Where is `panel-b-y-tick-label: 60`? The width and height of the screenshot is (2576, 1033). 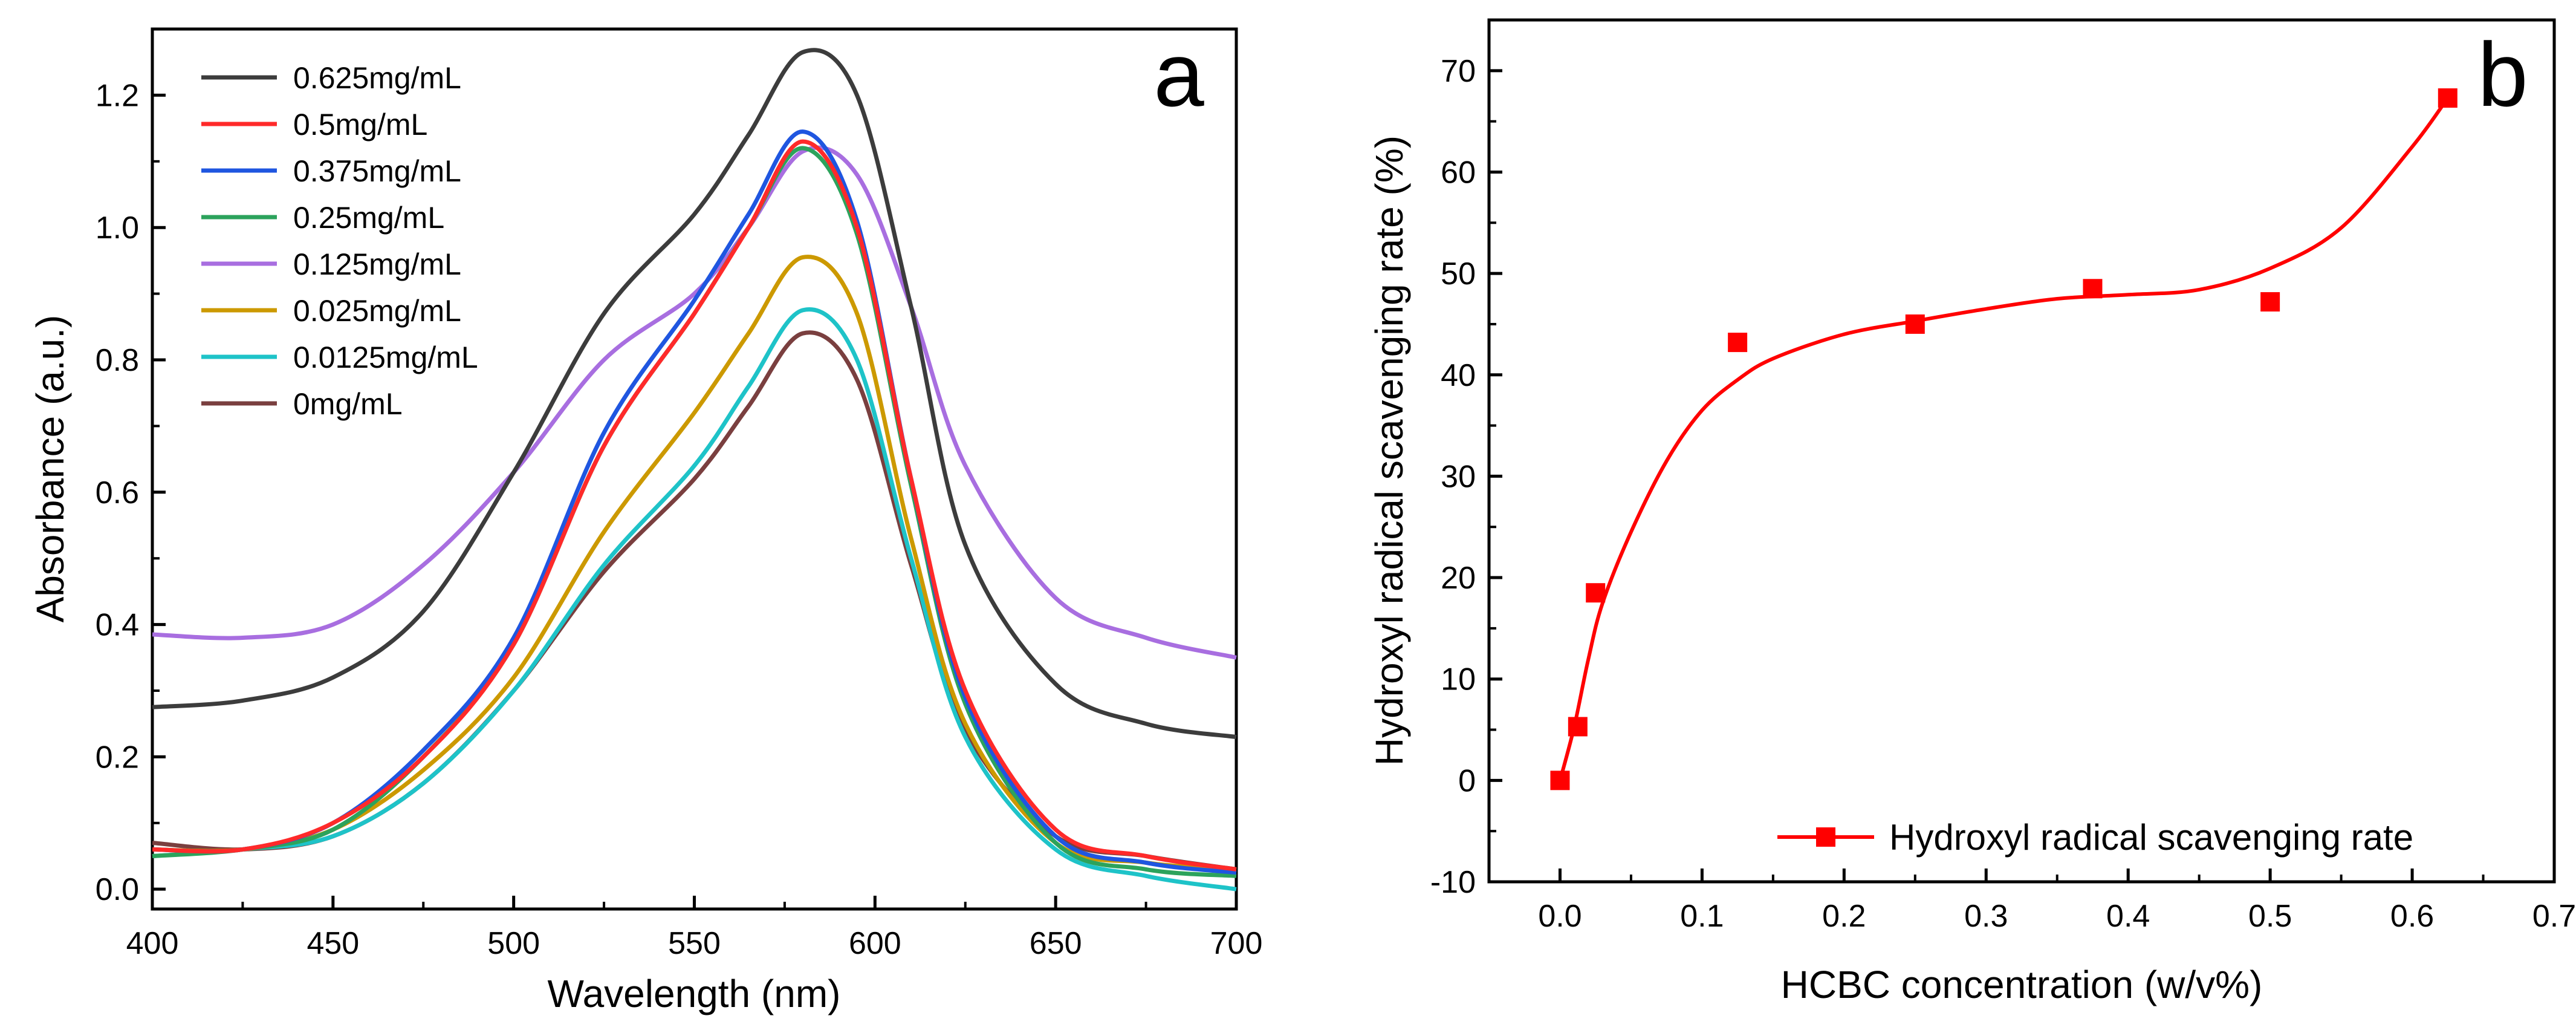
panel-b-y-tick-label: 60 is located at coordinates (1459, 172).